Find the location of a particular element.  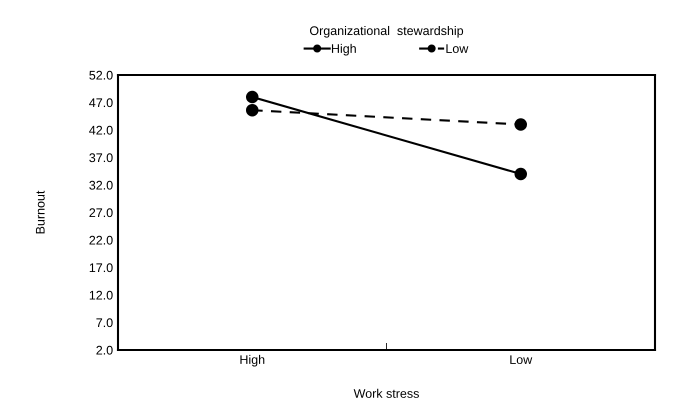

legend-label: High is located at coordinates (344, 50).